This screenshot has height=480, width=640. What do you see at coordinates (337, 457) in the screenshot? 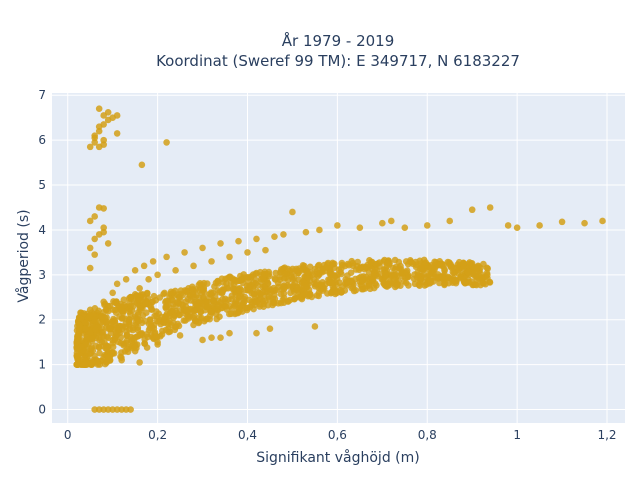
I see `x-axis-title: Signifikant våghöjd (m)` at bounding box center [337, 457].